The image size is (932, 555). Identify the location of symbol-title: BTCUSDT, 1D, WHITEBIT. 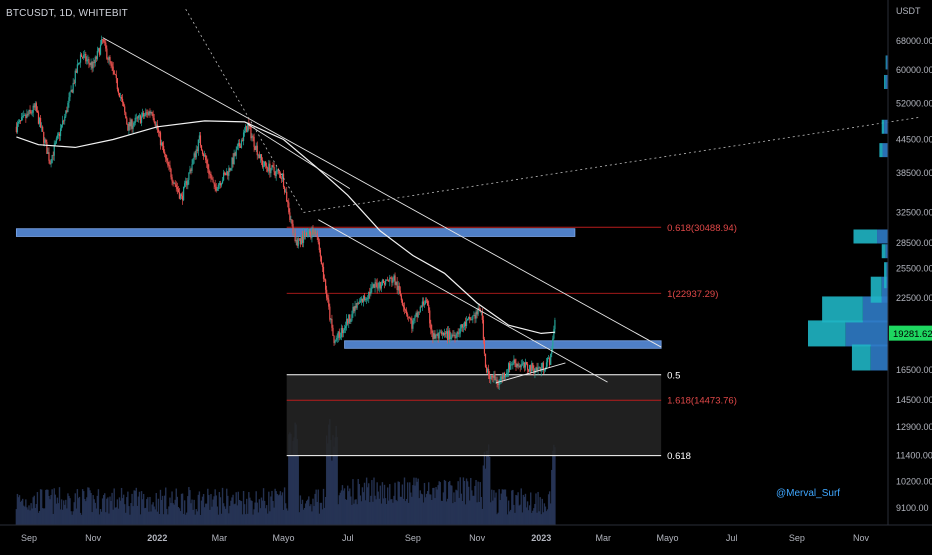
(67, 13).